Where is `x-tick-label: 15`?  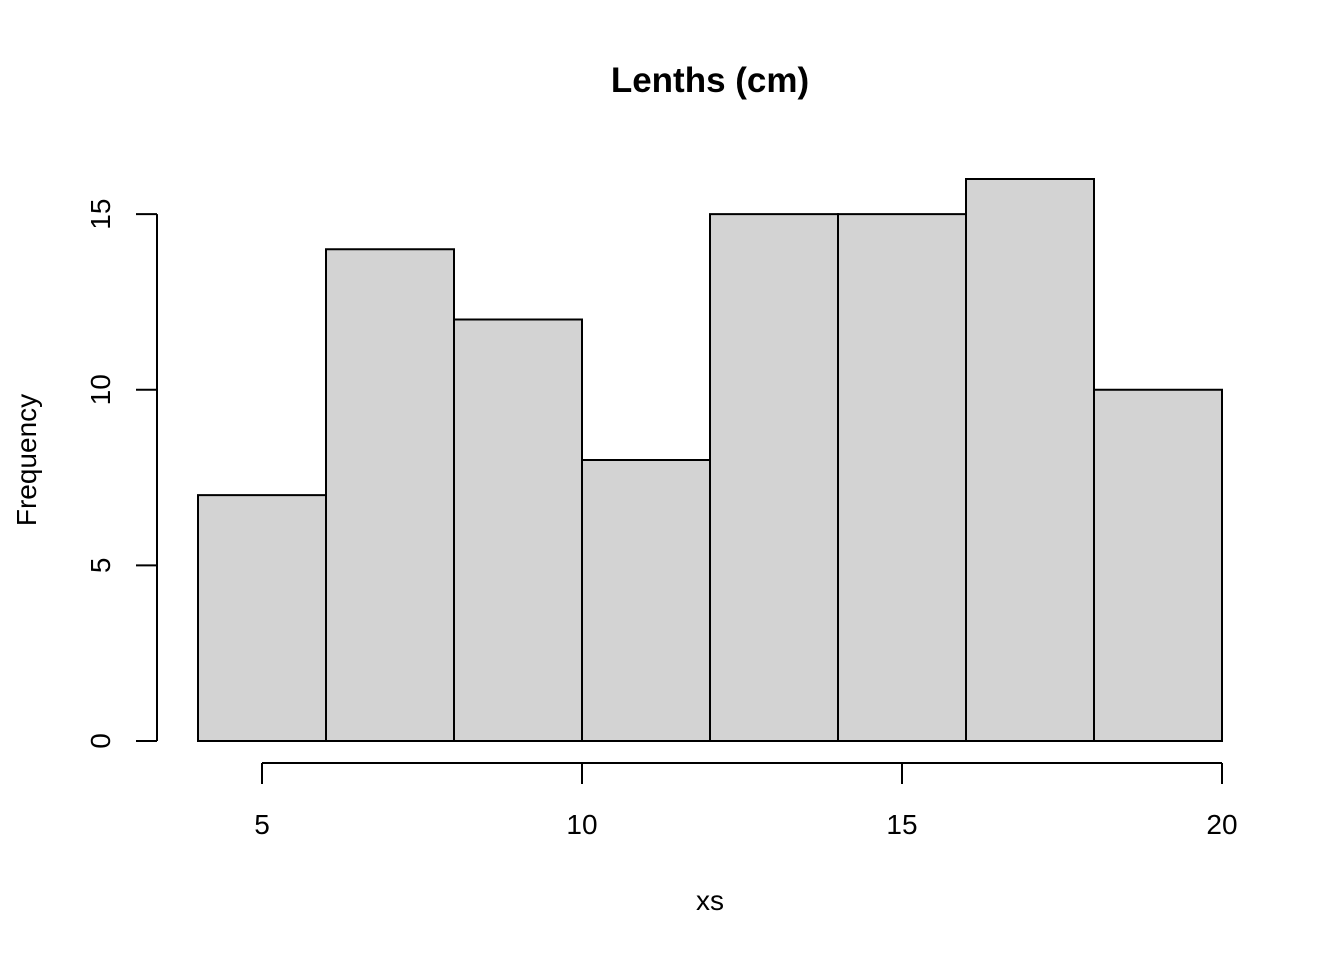 x-tick-label: 15 is located at coordinates (901, 824).